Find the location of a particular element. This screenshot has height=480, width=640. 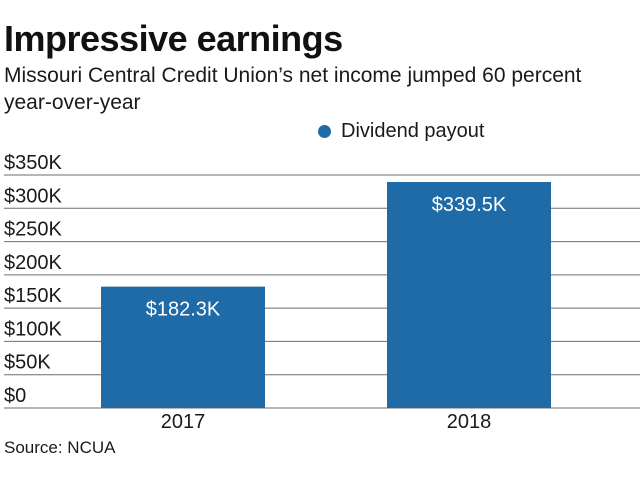

legend-label: Dividend payout is located at coordinates (413, 131).